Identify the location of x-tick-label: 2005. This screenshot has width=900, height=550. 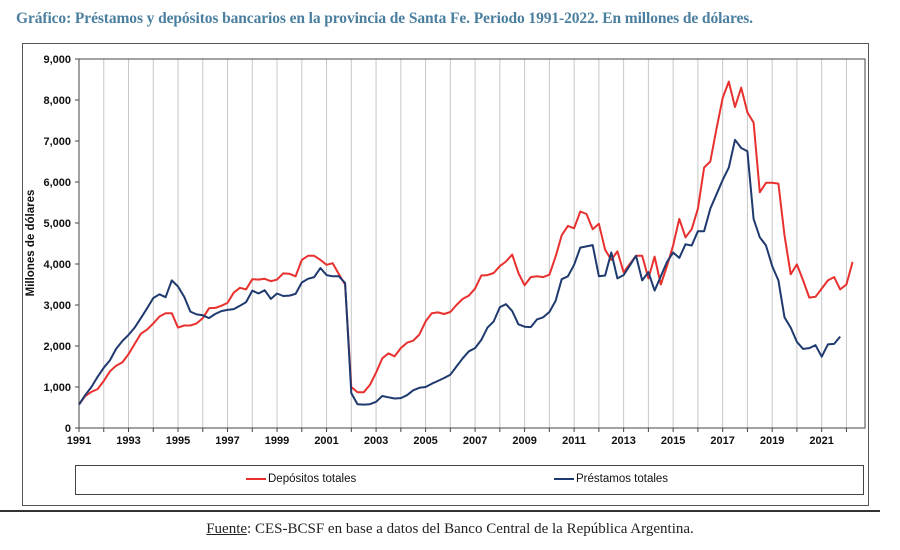
(425, 441).